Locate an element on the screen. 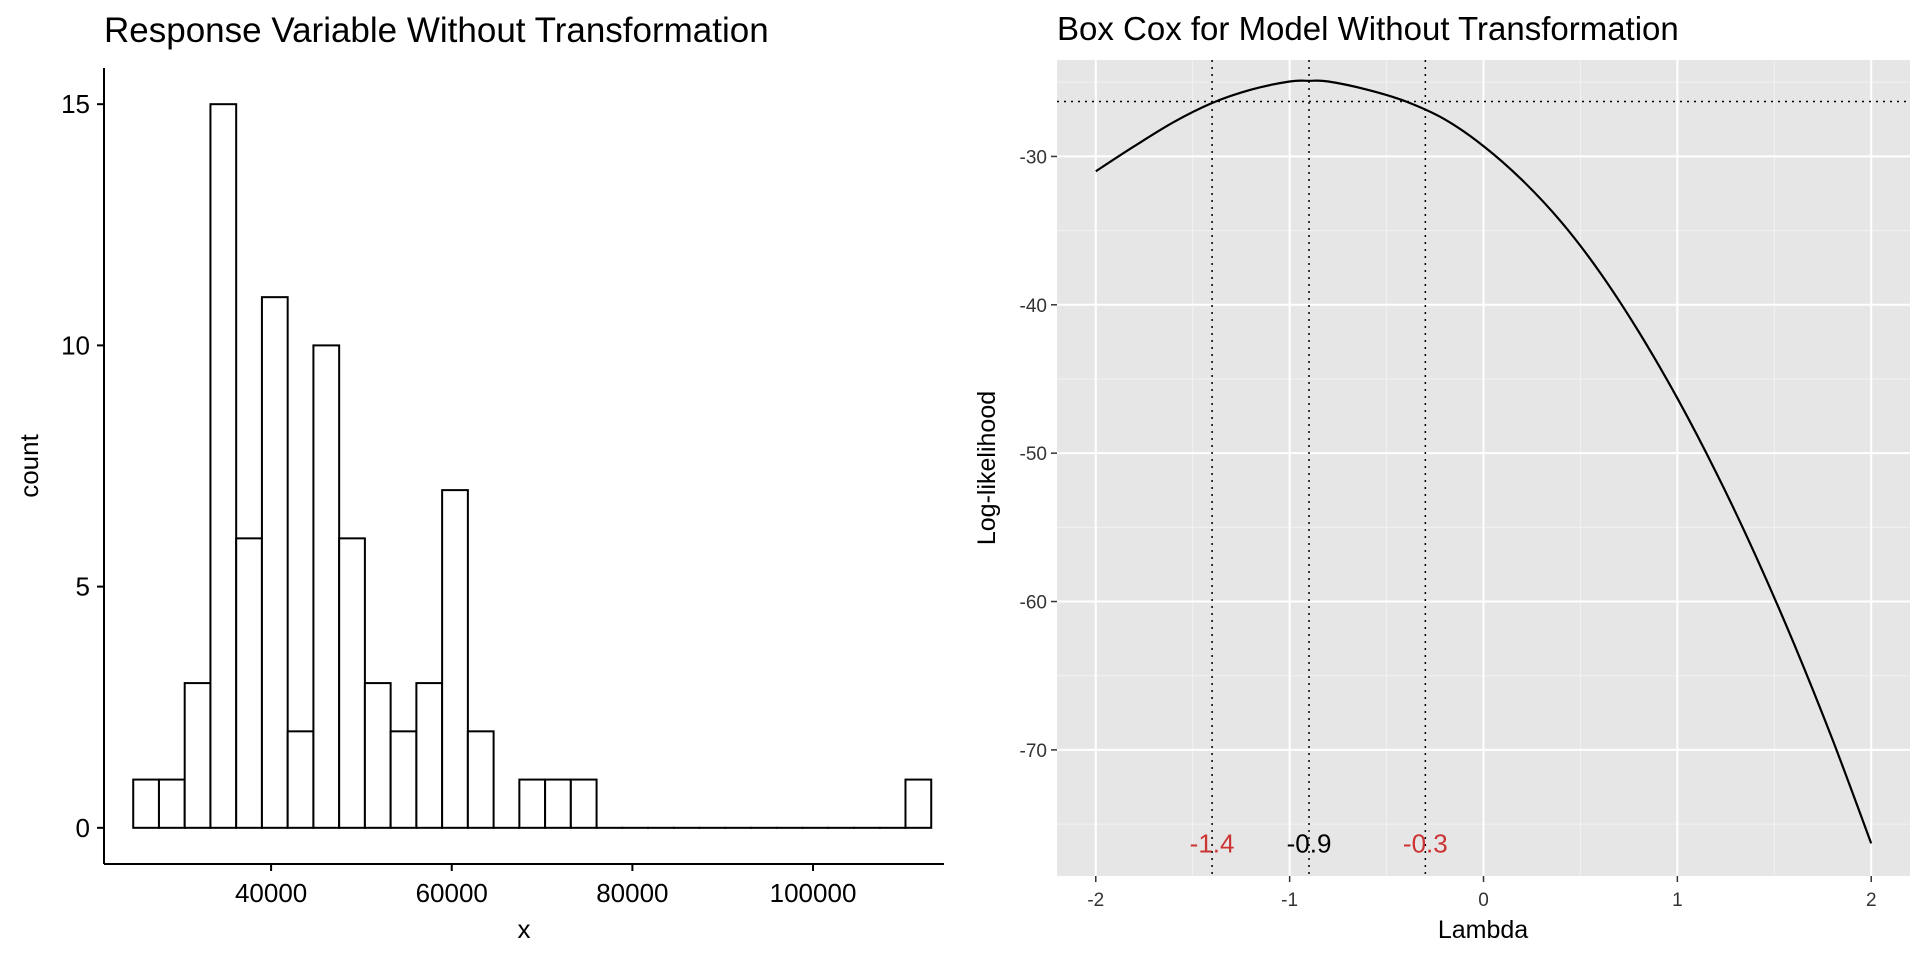  boxcox-lambda-label: -0.3 is located at coordinates (1425, 843).